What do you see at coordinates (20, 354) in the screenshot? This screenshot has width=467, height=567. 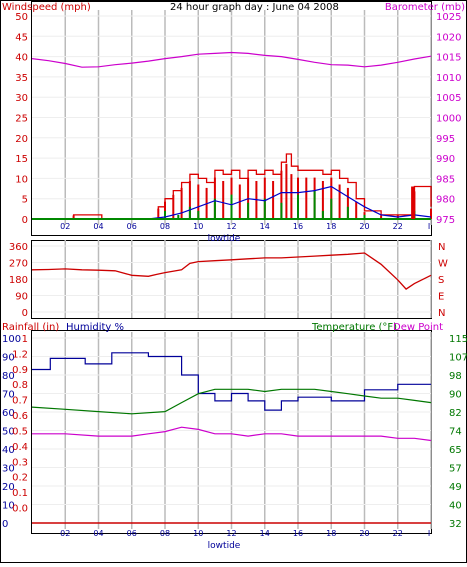 I see `rainfall-tick: 1.2` at bounding box center [20, 354].